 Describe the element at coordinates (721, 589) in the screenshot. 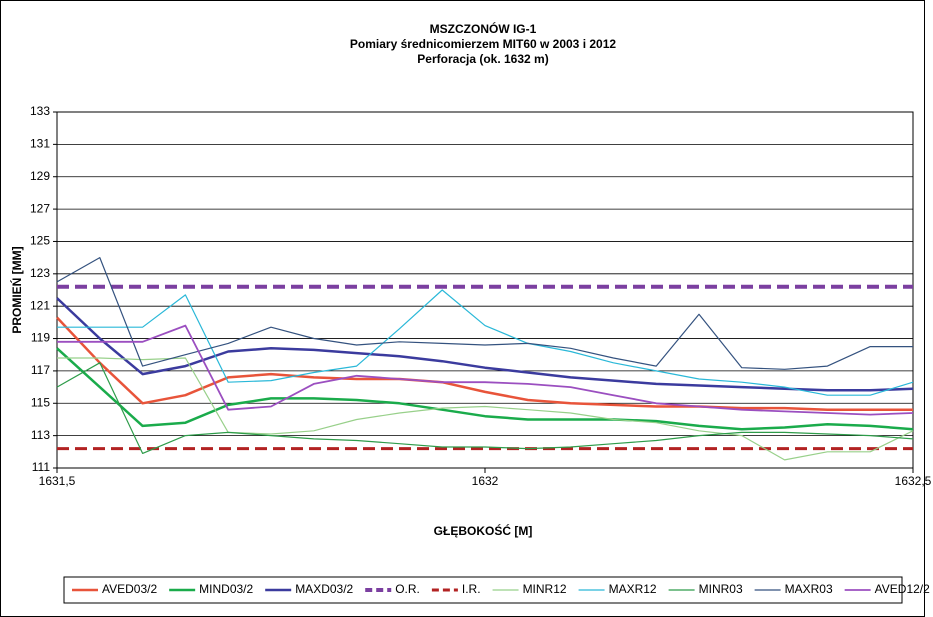

I see `legend-label: MINR03` at that location.